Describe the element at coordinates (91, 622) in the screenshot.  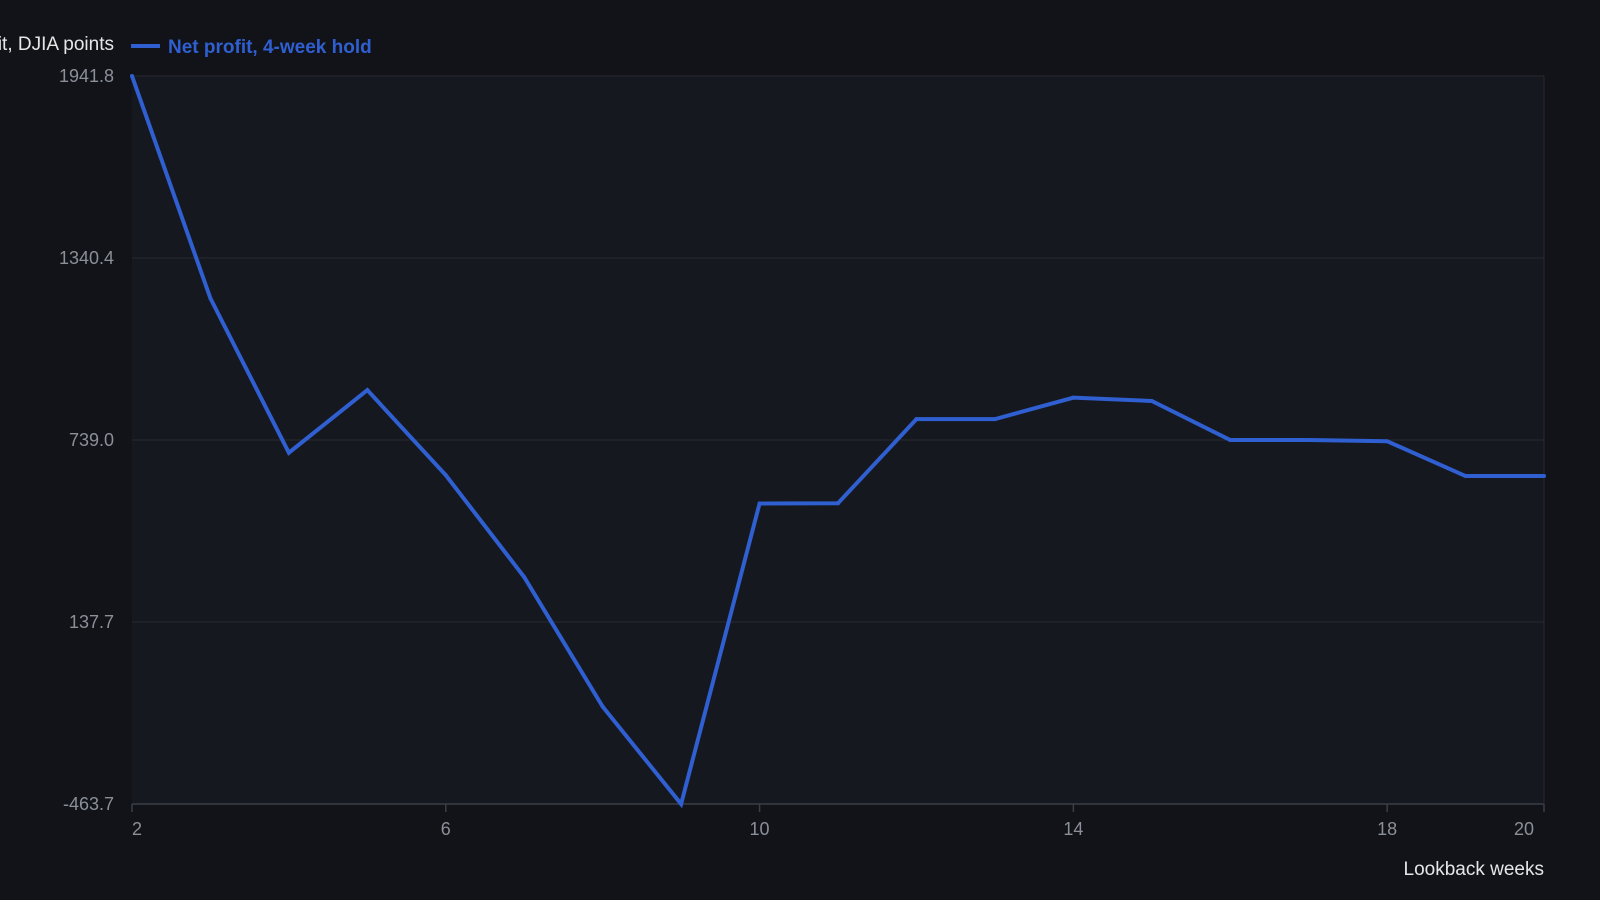
I see `y-tick-label: 137.7` at that location.